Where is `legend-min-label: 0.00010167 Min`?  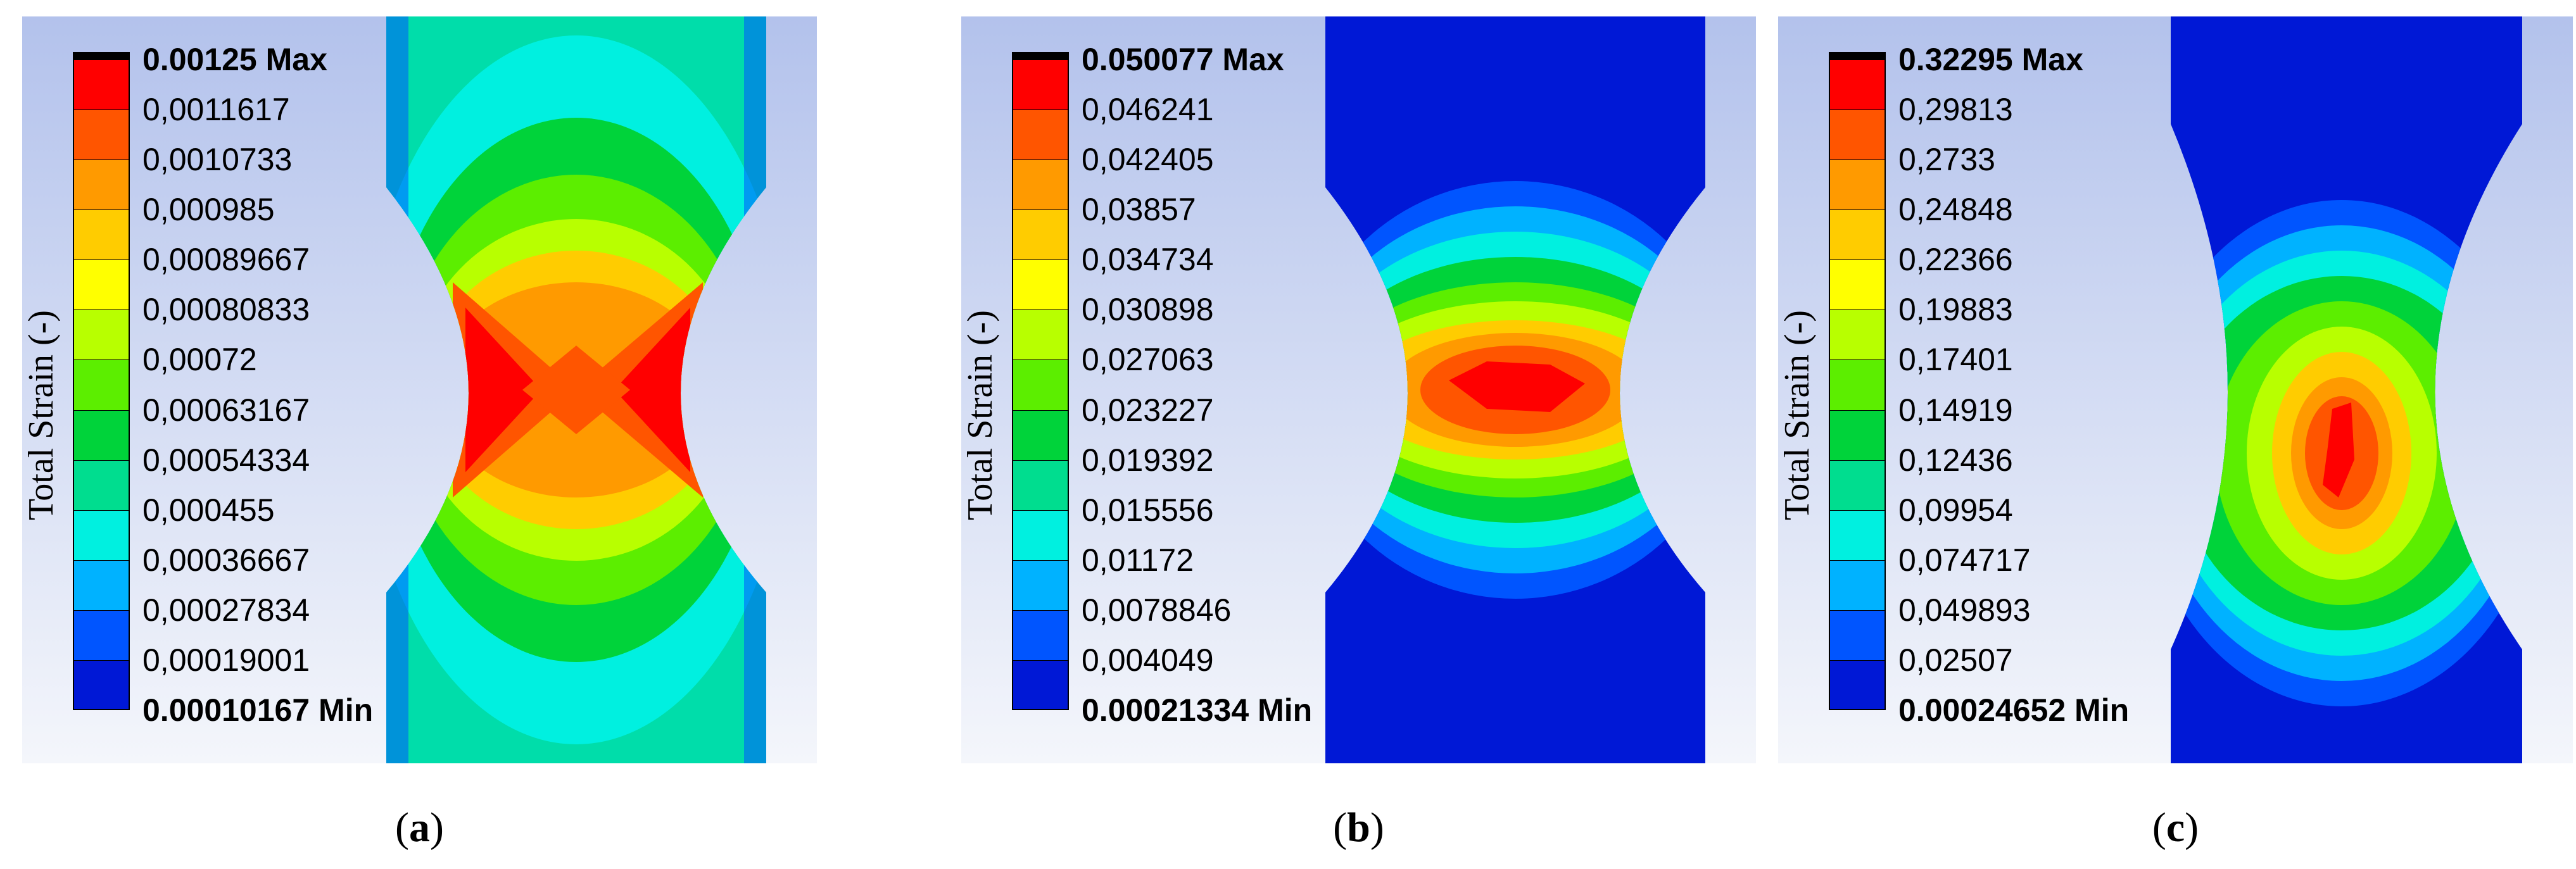 legend-min-label: 0.00010167 Min is located at coordinates (258, 710).